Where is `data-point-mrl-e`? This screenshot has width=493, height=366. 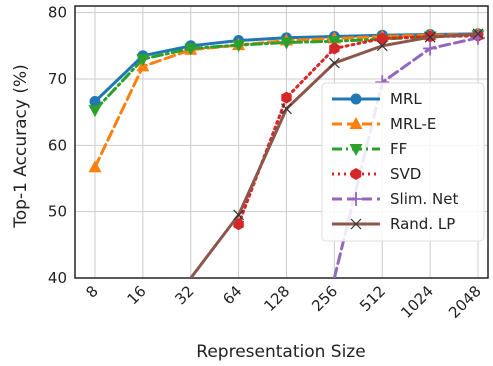
data-point-mrl-e is located at coordinates (95, 166).